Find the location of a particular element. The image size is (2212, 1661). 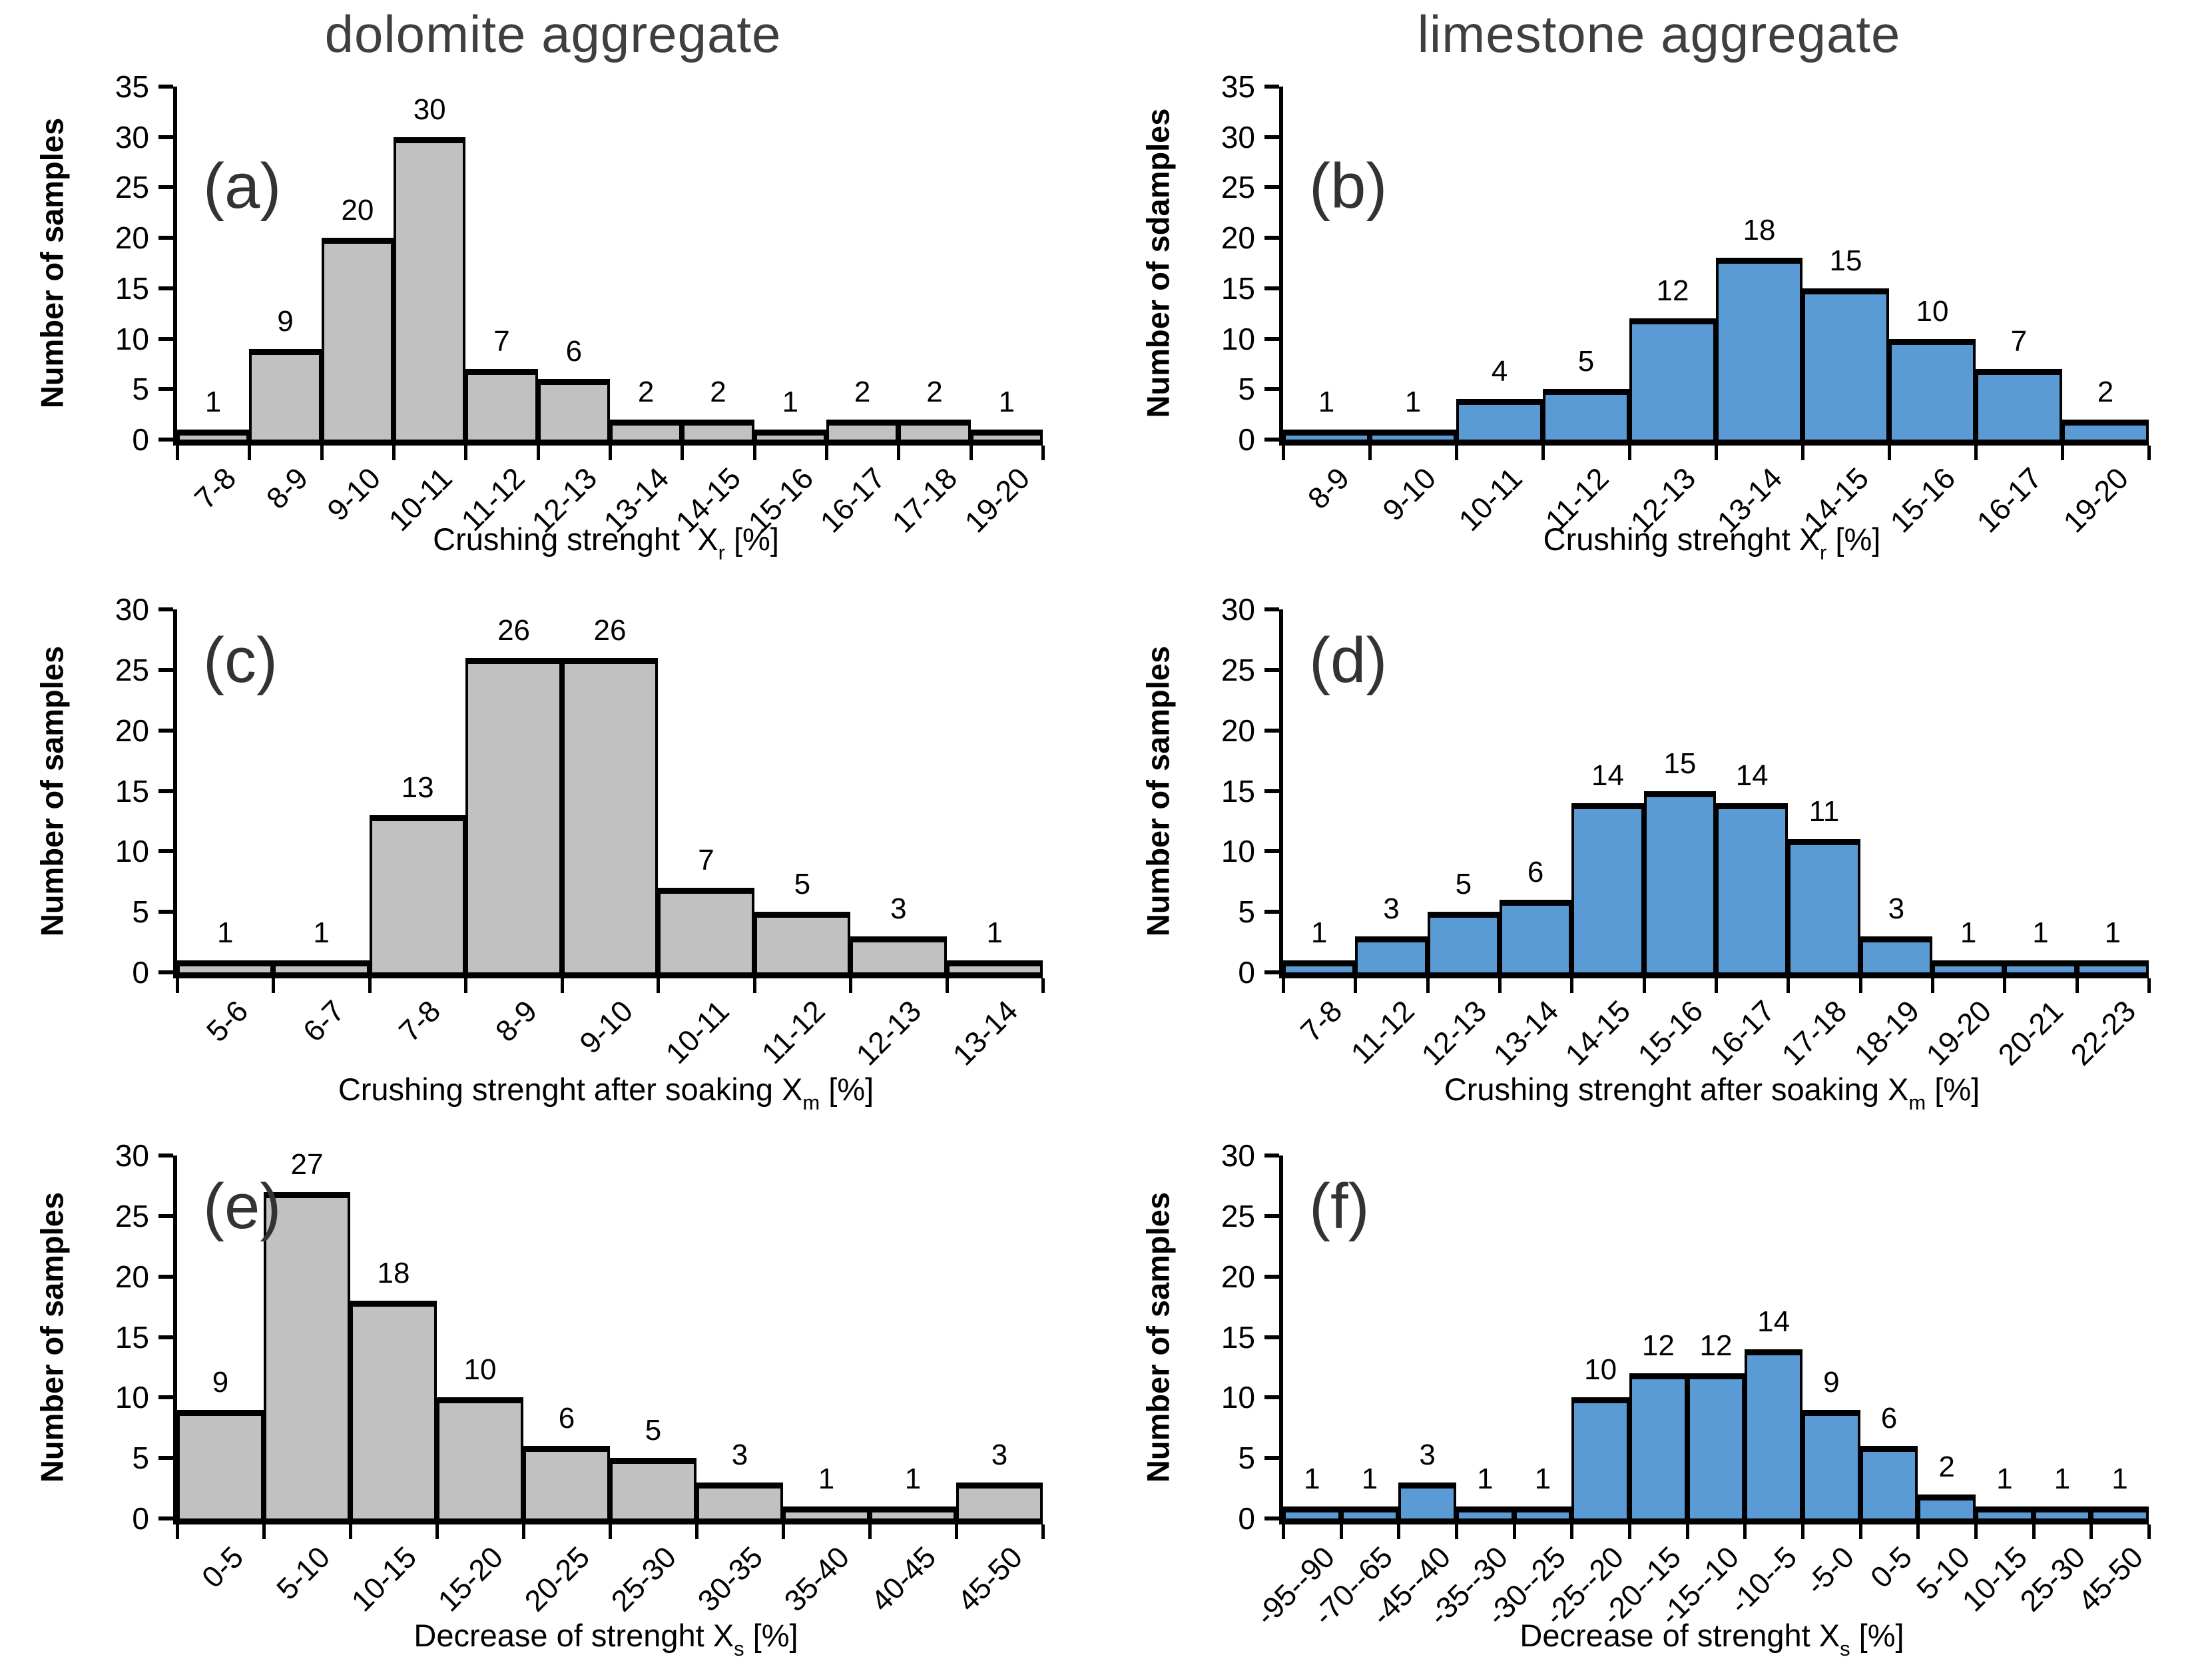

bar-value-label: 3 is located at coordinates (1897, 908).